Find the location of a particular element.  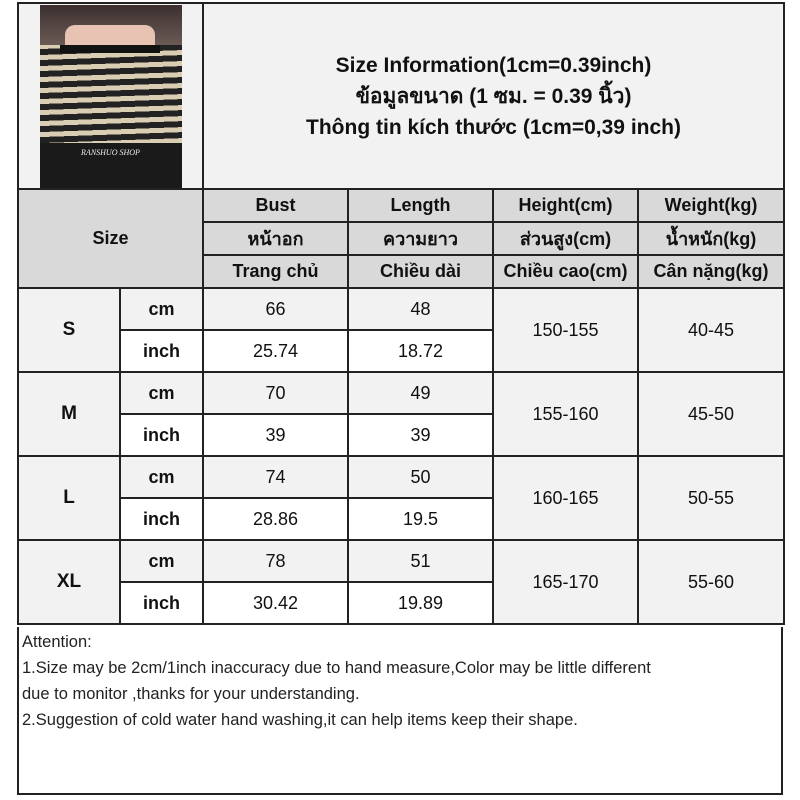

height-range: 155-160 is located at coordinates (565, 414).